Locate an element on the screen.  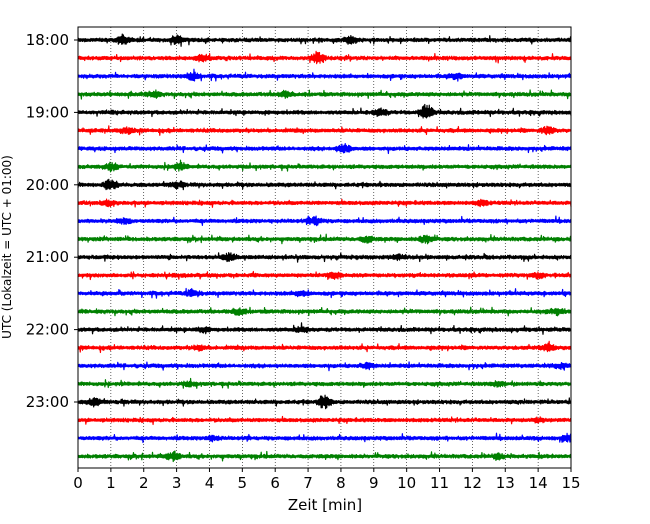
y-tick-label: 19:00 is located at coordinates (47, 112).